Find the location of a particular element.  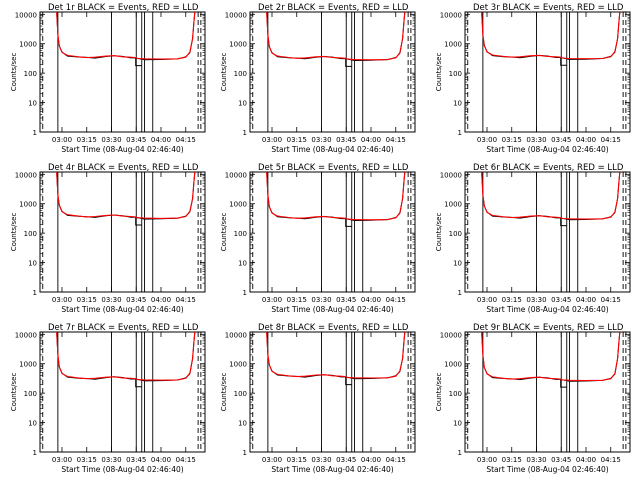

panel-title: Det 6r BLACK = Events, RED = LLD is located at coordinates (548, 168).